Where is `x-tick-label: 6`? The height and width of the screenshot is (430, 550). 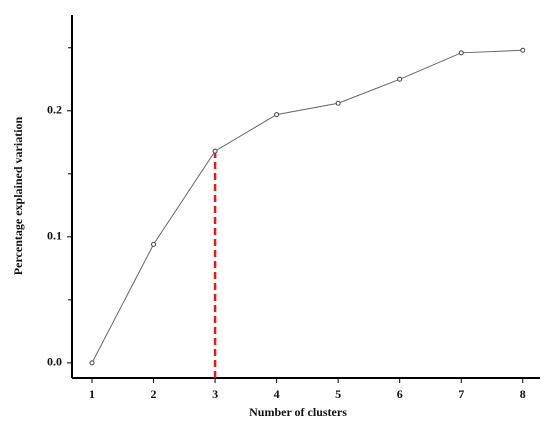 x-tick-label: 6 is located at coordinates (400, 394).